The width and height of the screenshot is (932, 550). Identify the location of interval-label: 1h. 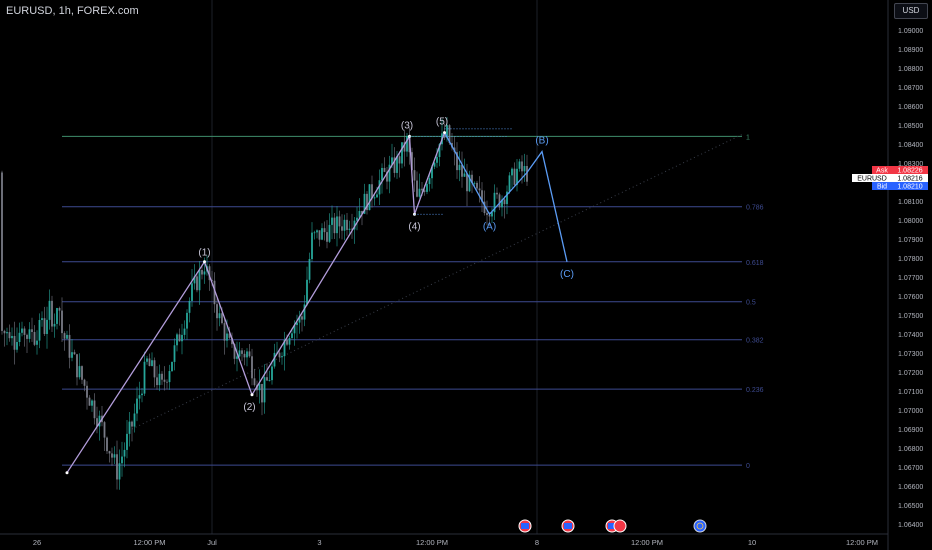
(64, 11).